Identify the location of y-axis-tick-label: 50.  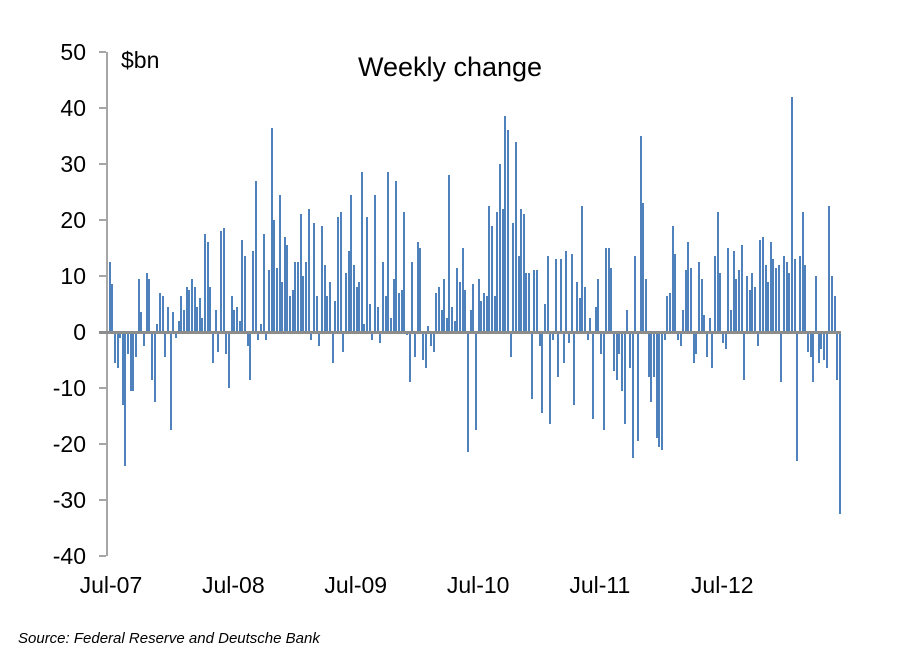
(73, 51).